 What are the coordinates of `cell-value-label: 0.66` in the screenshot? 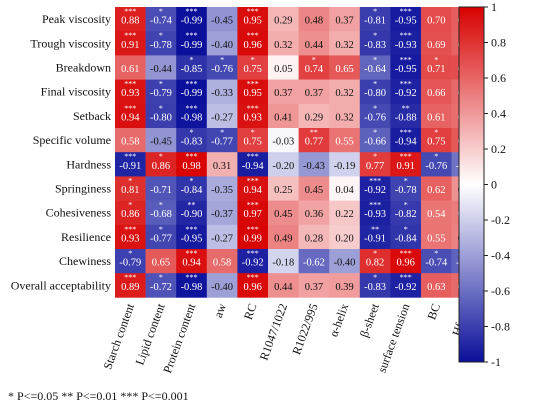 It's located at (436, 93).